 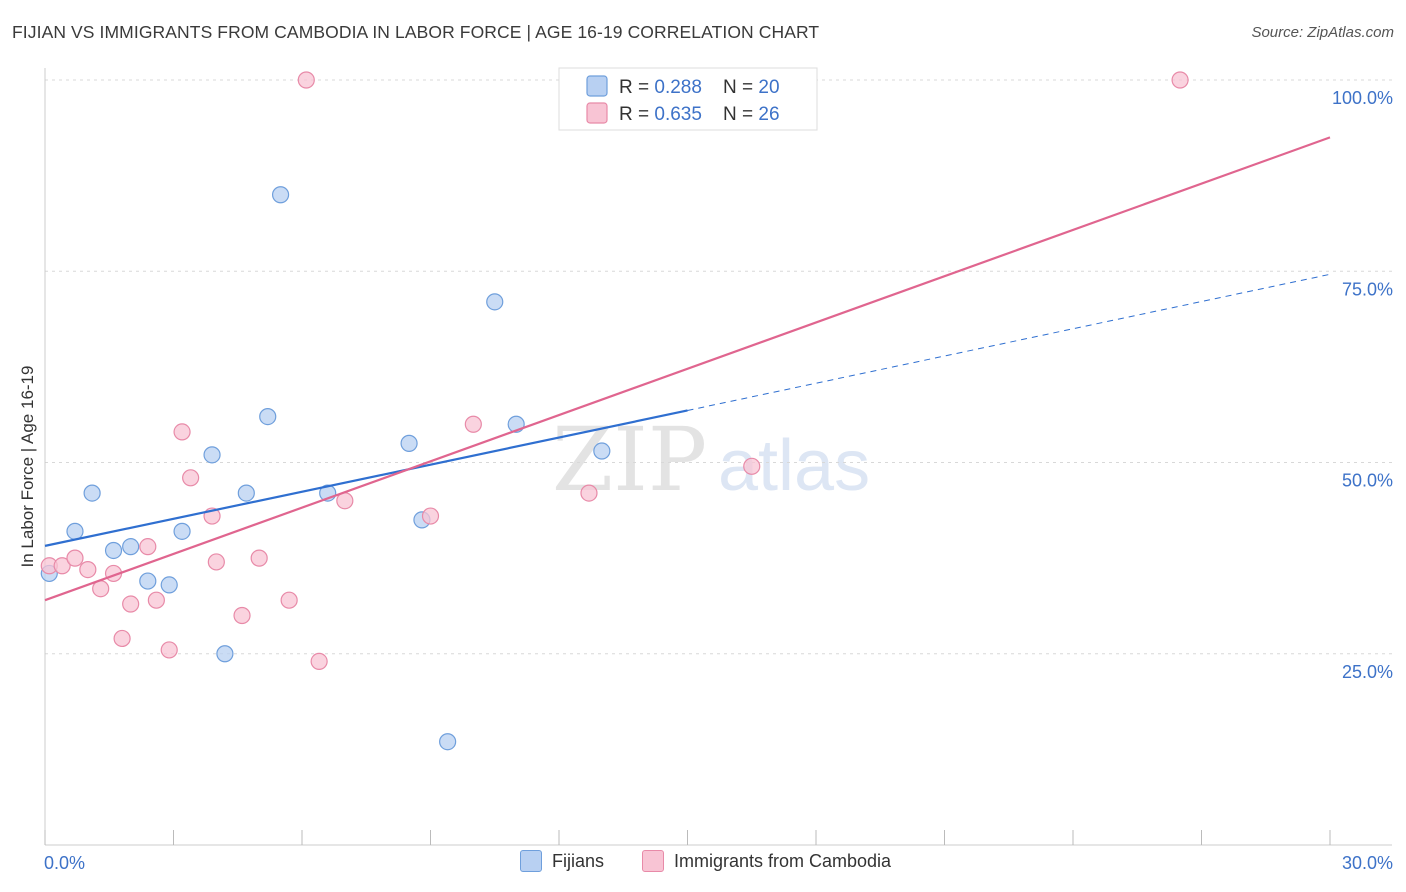 I want to click on y-axis-label: In Labor Force | Age 16-19, so click(x=27, y=467).